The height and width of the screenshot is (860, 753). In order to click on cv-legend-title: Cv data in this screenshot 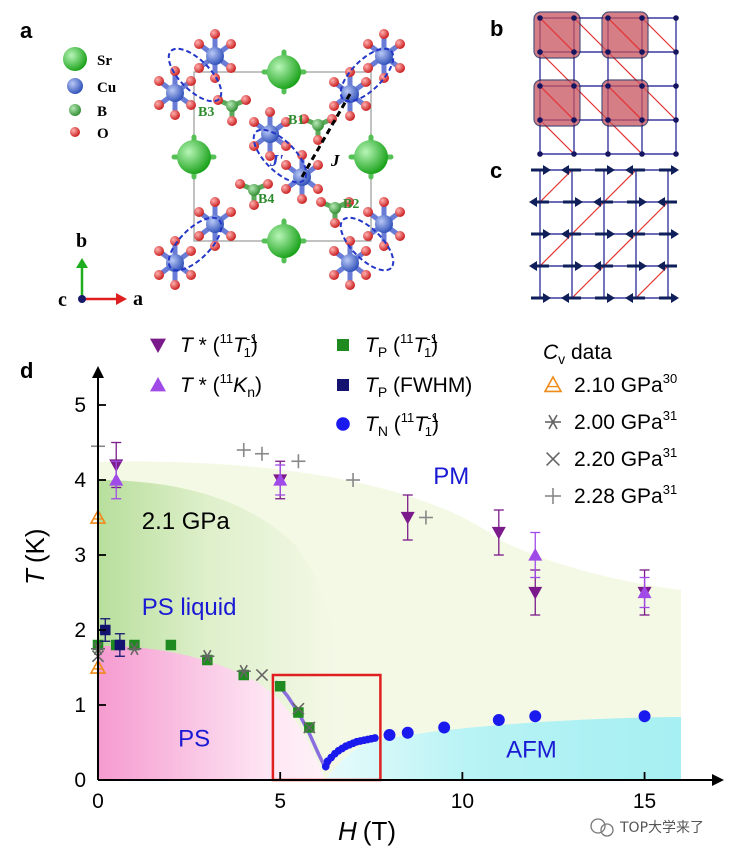, I will do `click(577, 354)`.